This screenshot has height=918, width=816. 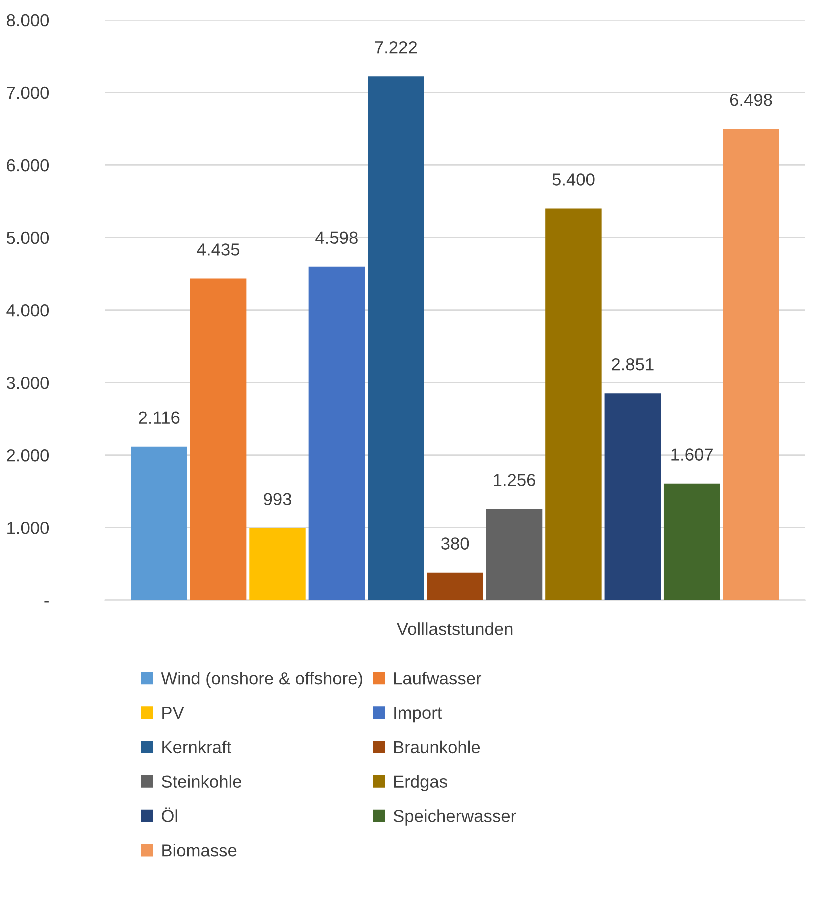 What do you see at coordinates (159, 418) in the screenshot?
I see `data-label: 2.116` at bounding box center [159, 418].